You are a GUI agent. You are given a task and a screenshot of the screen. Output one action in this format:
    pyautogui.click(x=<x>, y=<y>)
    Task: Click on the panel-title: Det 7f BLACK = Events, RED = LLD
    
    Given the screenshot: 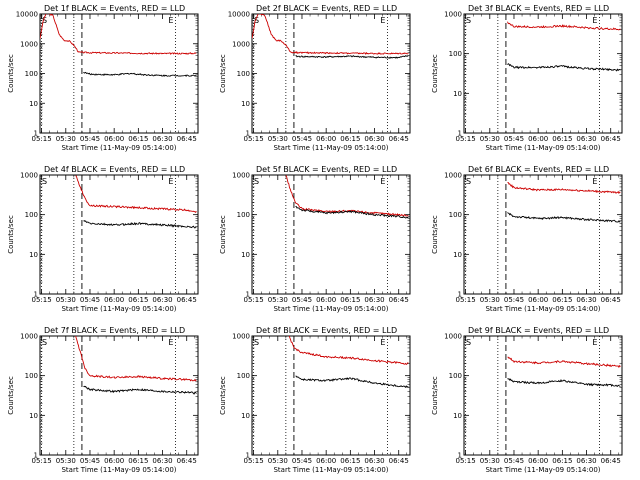 What is the action you would take?
    pyautogui.click(x=114, y=330)
    